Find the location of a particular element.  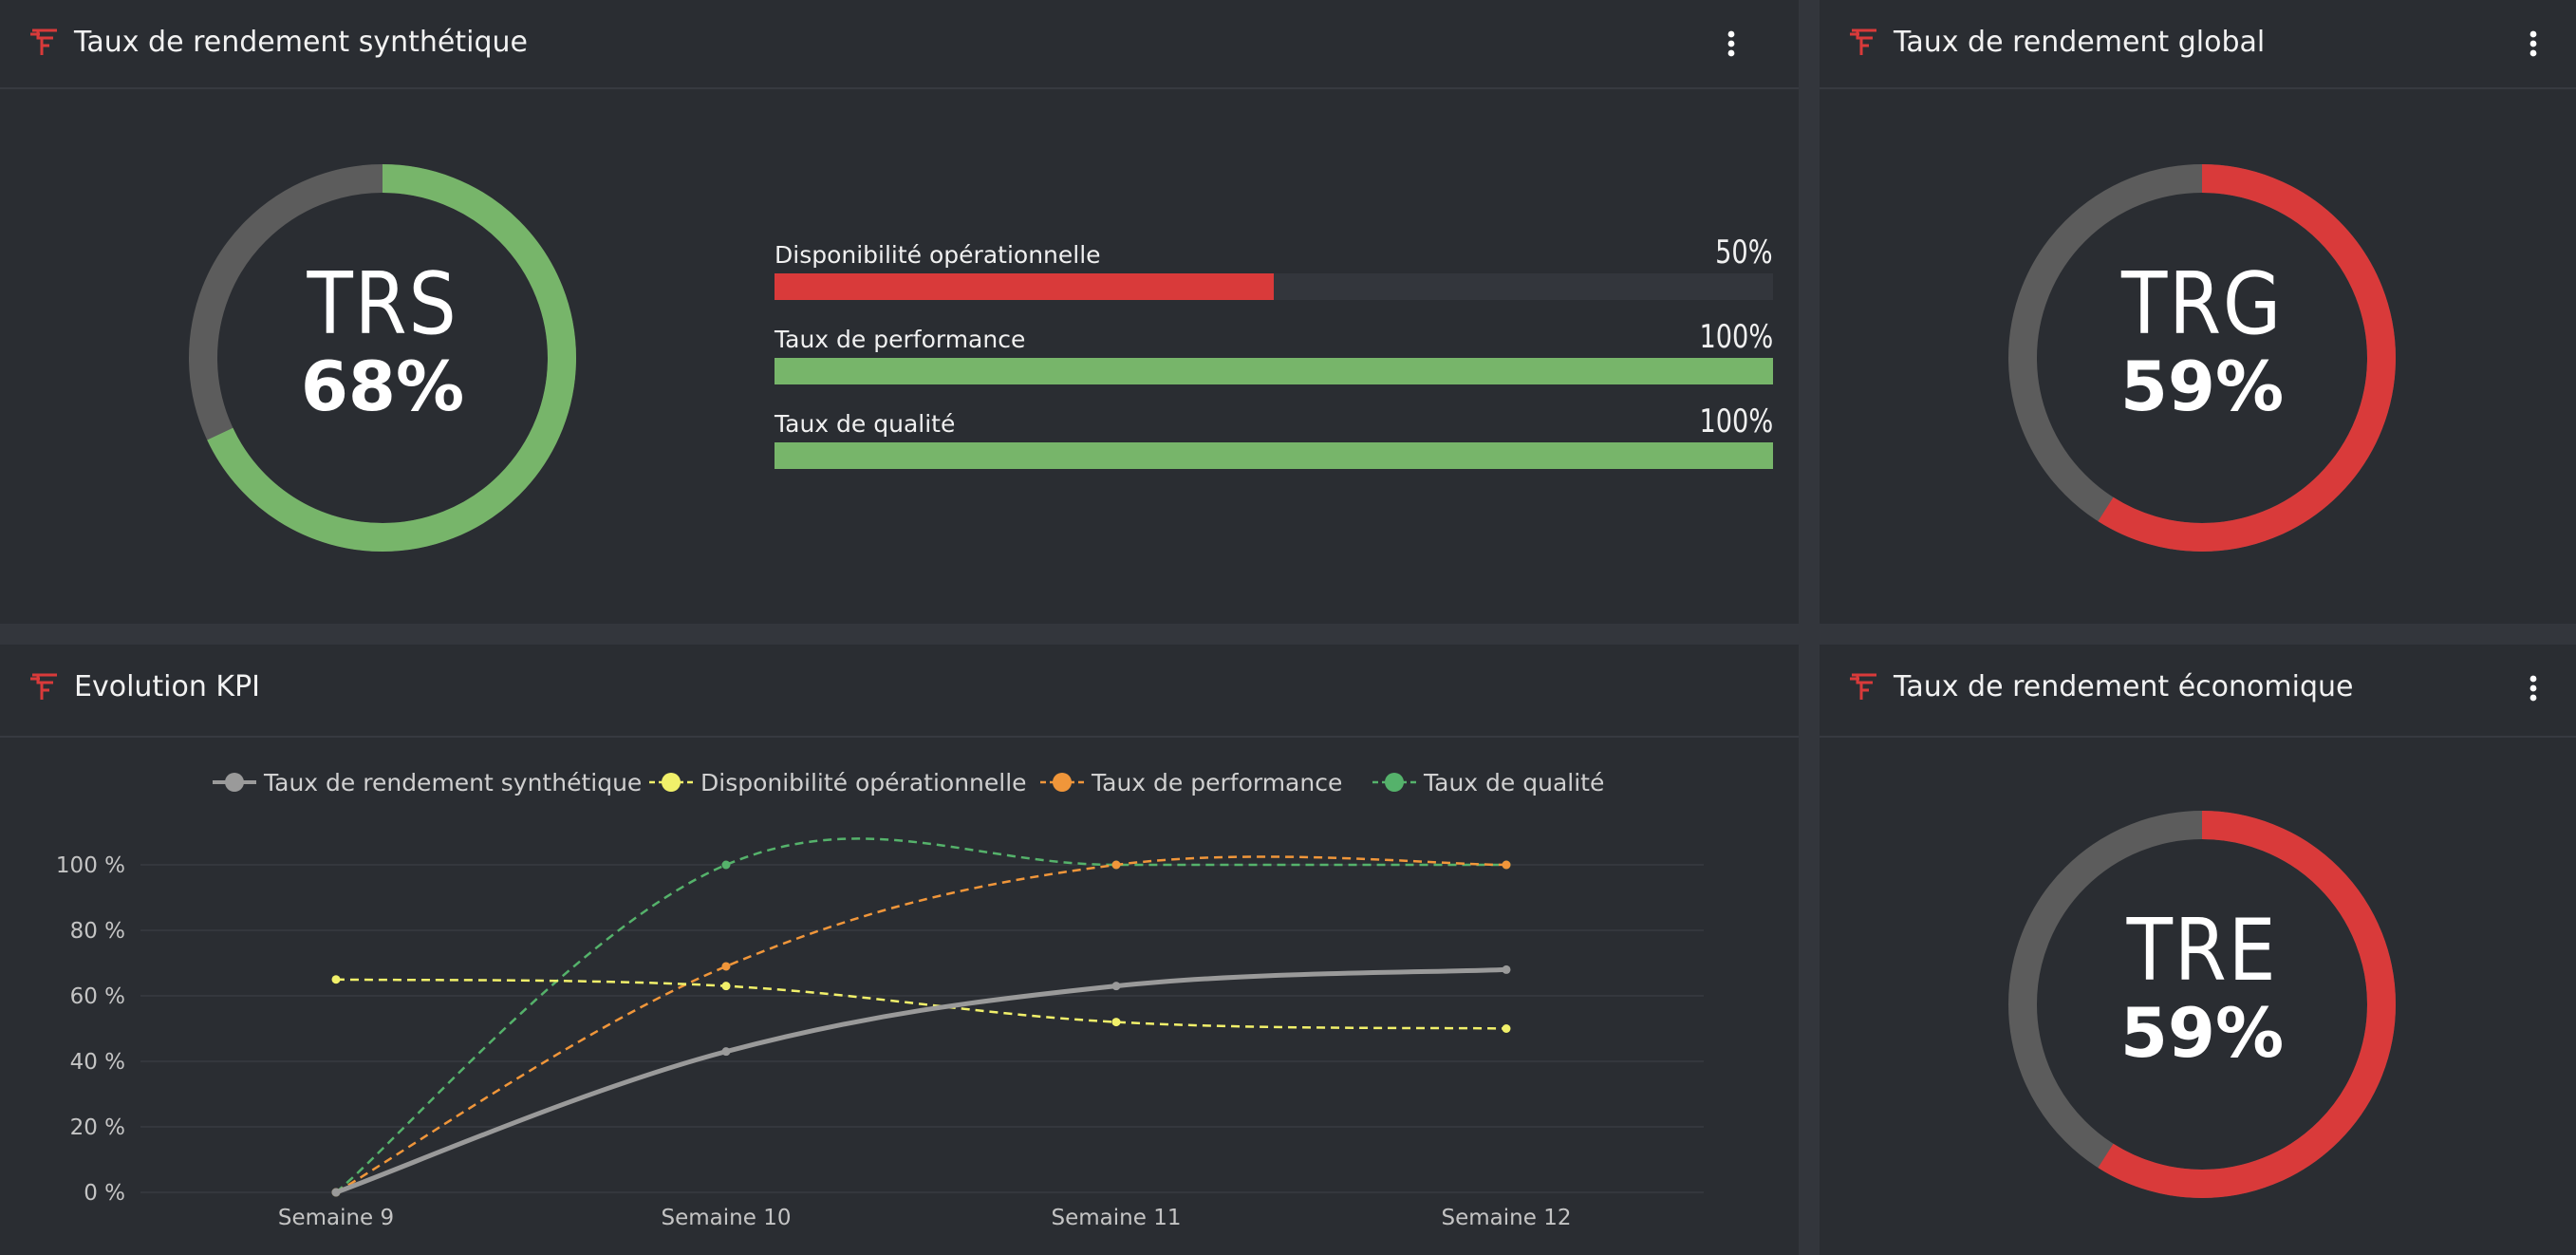

x-tick-label: Semaine 11 is located at coordinates (1117, 1218).